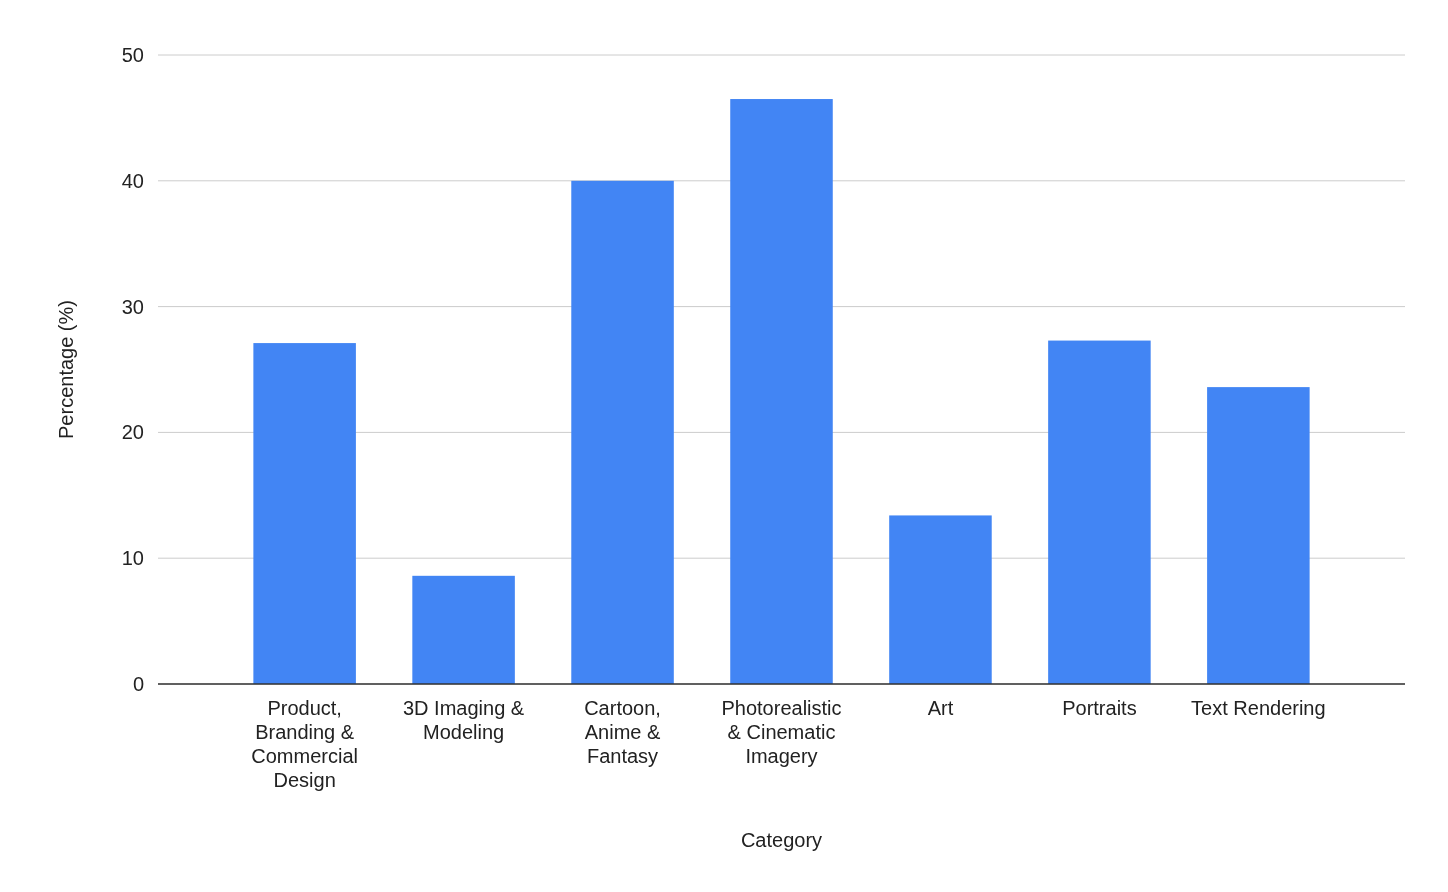 The image size is (1448, 892). I want to click on x-axis-title: Category, so click(781, 840).